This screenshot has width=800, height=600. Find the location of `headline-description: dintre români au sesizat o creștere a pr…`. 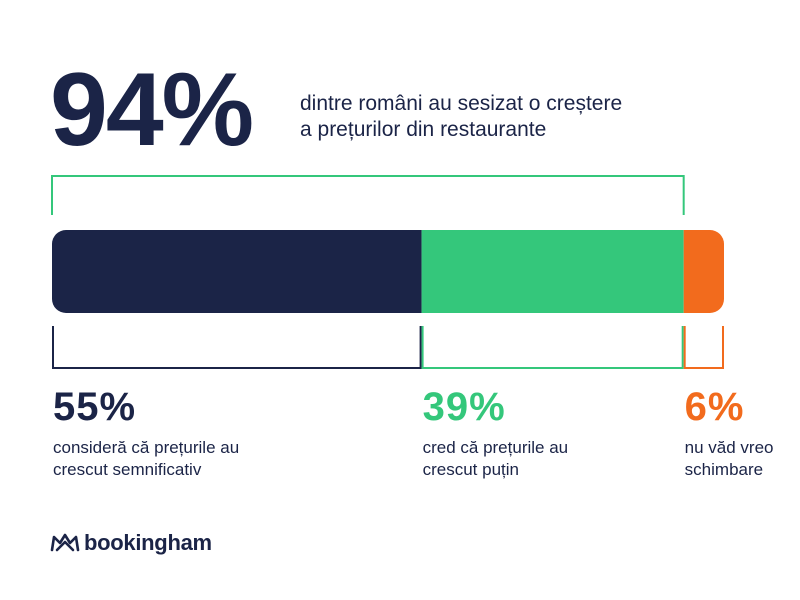

headline-description: dintre români au sesizat o creștere a pr… is located at coordinates (480, 117).